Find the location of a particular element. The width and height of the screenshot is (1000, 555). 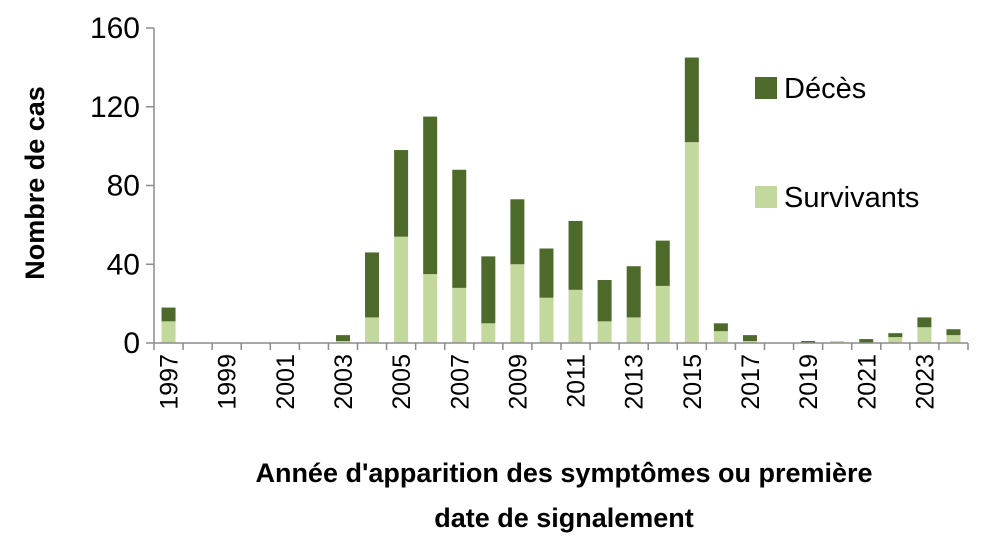

x-tick-label: 2021 is located at coordinates (867, 382).